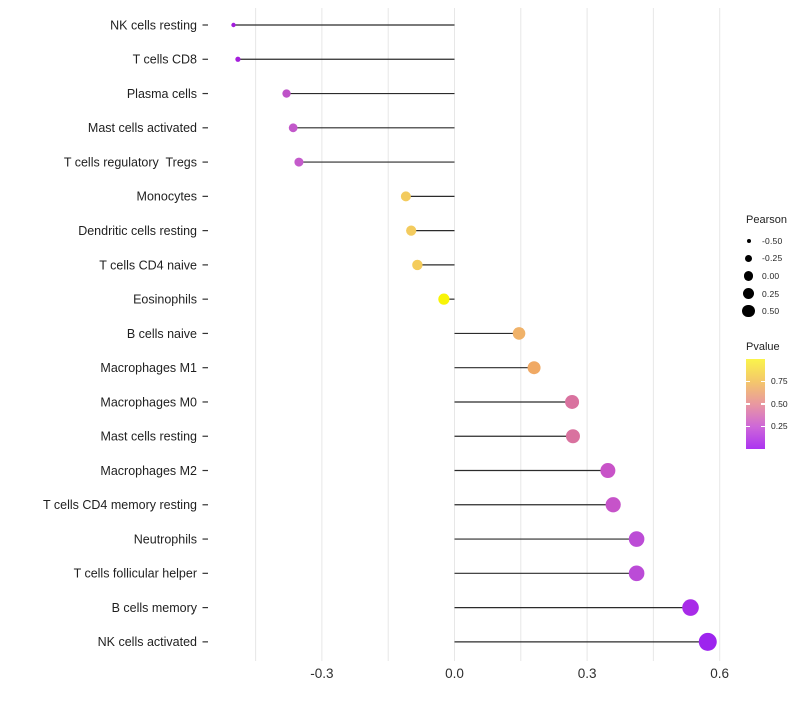  I want to click on pearson-legend-item: 0.25, so click(770, 294).